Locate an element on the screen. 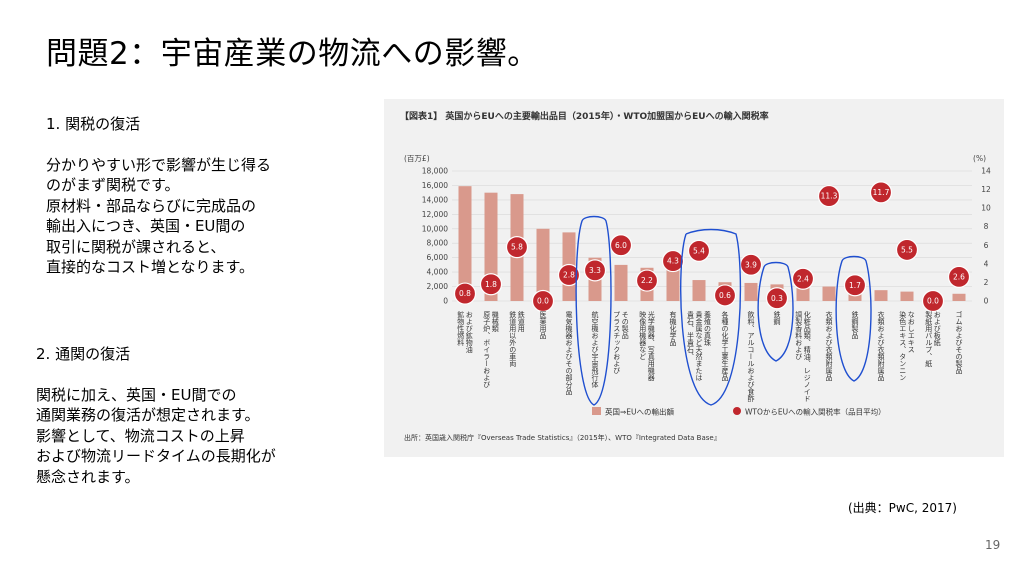 The image size is (1024, 576). tariff-label: 3.9 is located at coordinates (751, 264).